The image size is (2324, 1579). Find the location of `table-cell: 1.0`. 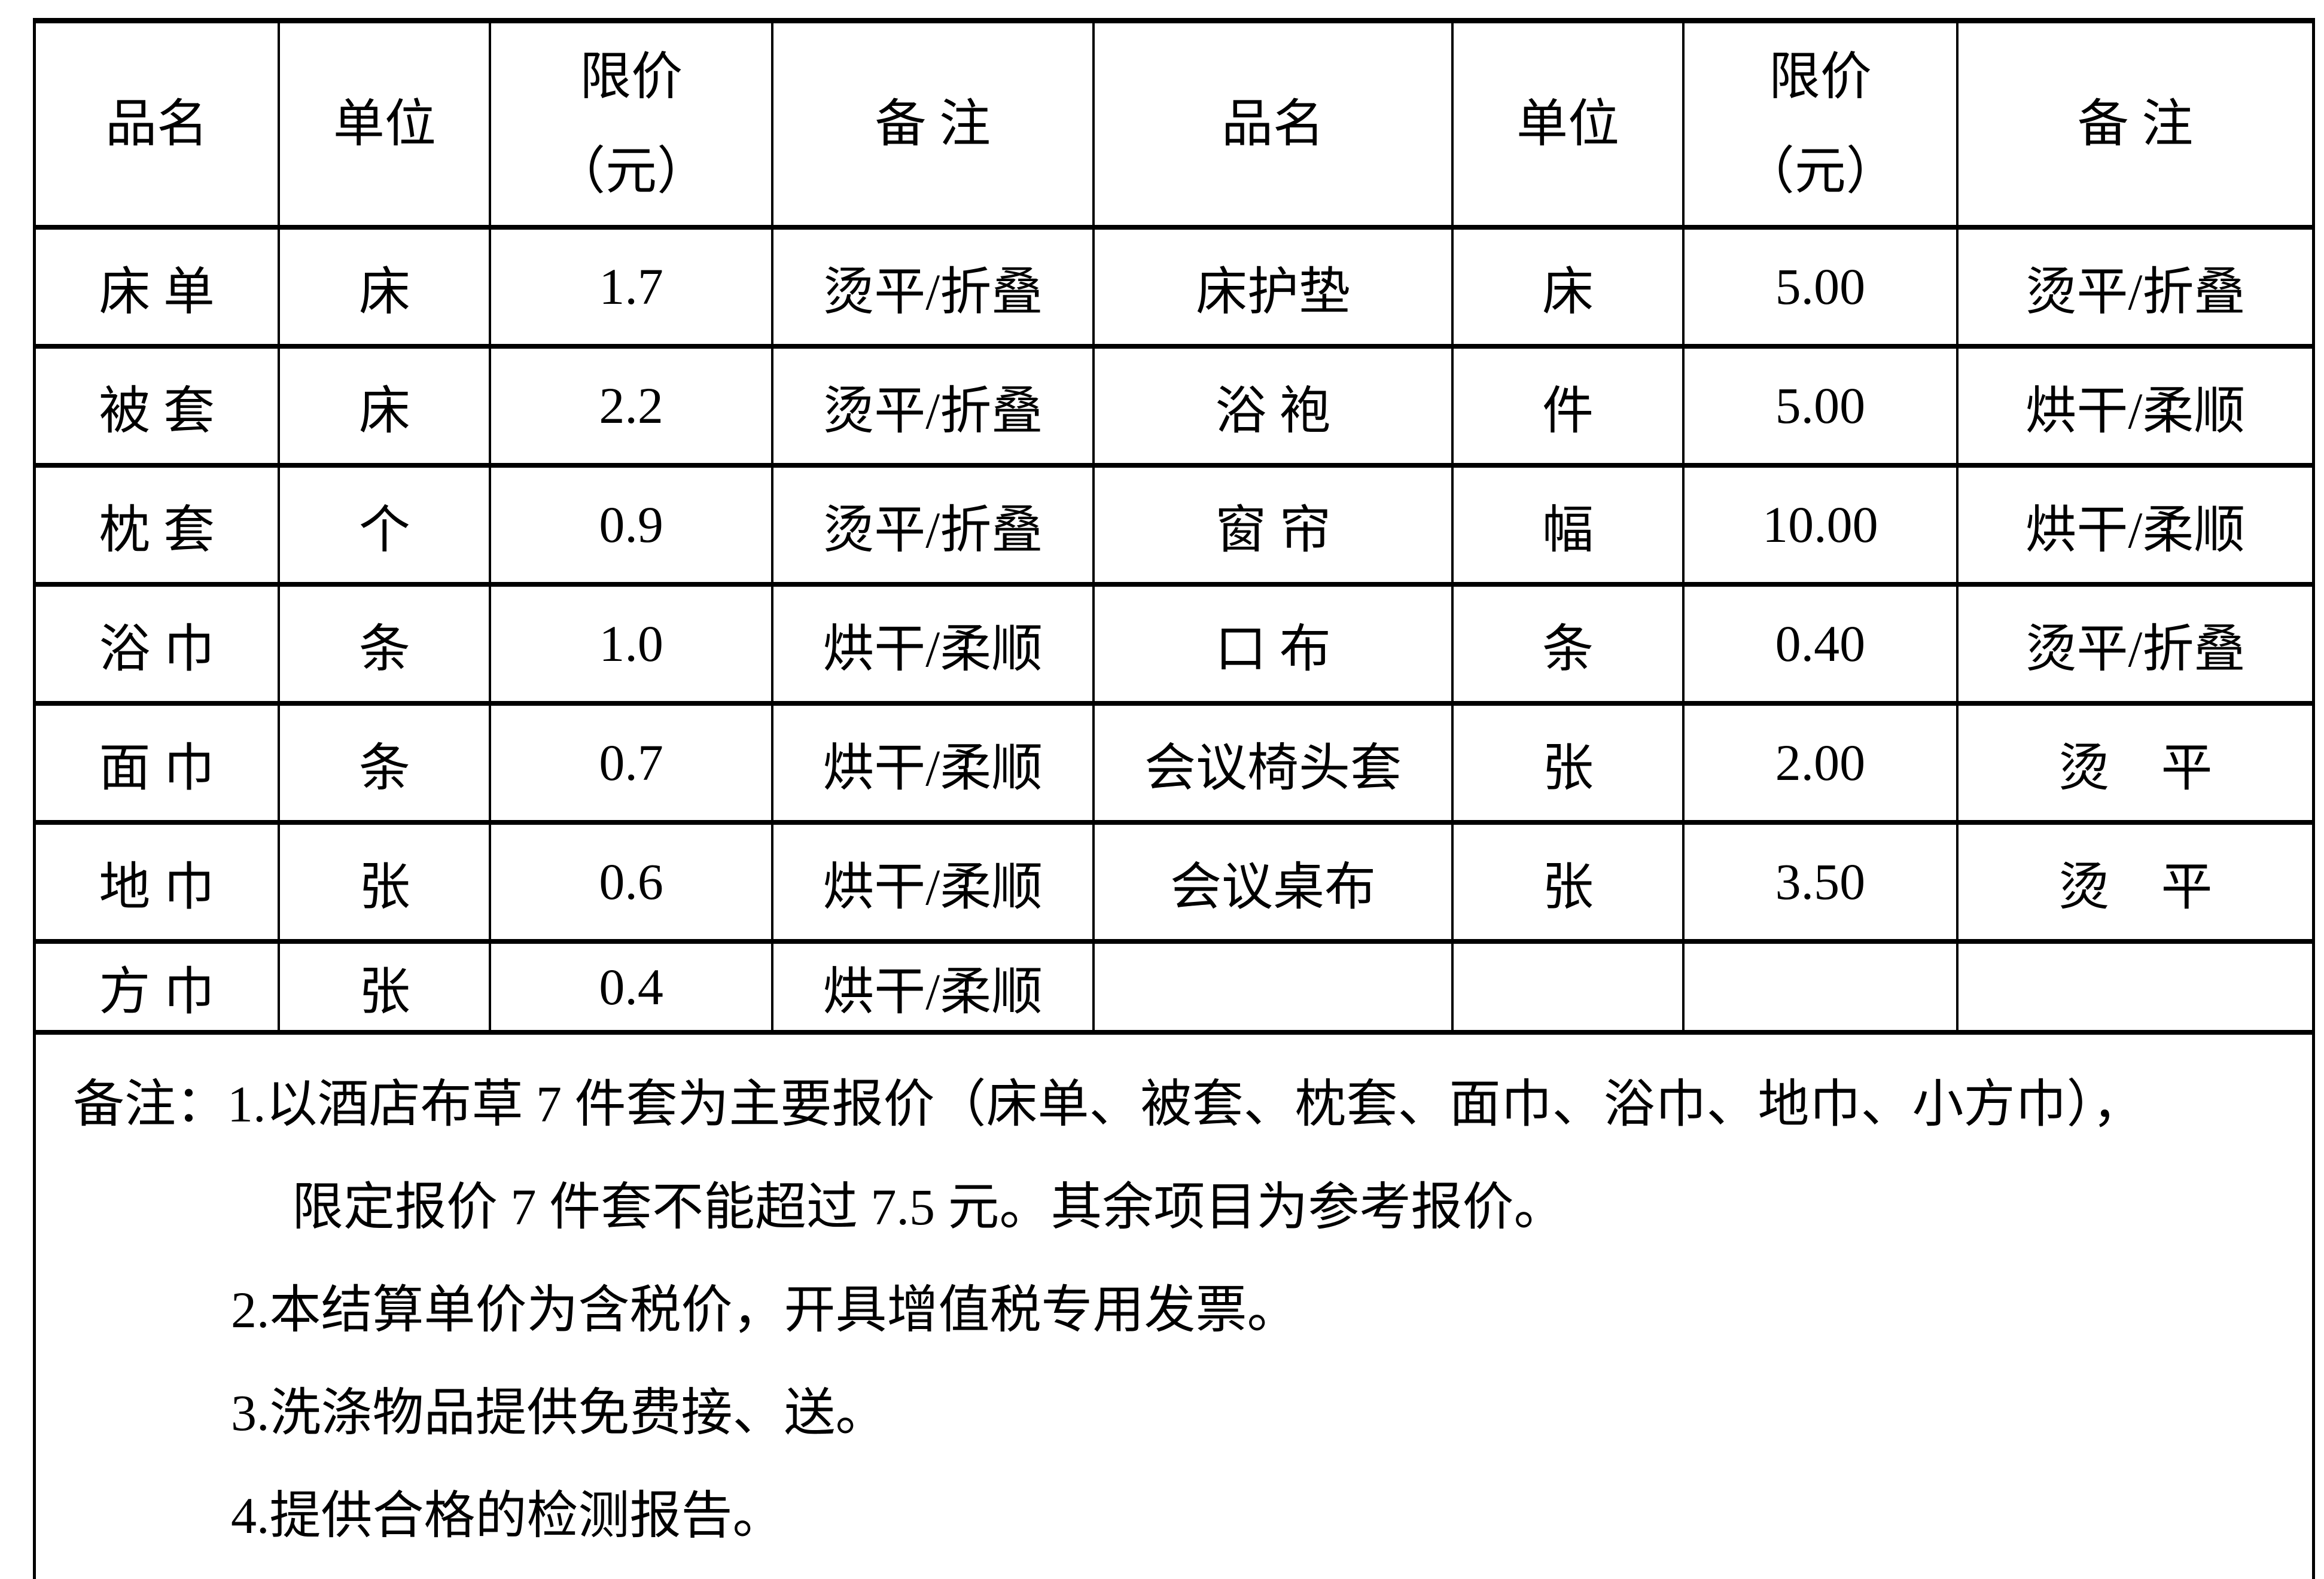

table-cell: 1.0 is located at coordinates (631, 644).